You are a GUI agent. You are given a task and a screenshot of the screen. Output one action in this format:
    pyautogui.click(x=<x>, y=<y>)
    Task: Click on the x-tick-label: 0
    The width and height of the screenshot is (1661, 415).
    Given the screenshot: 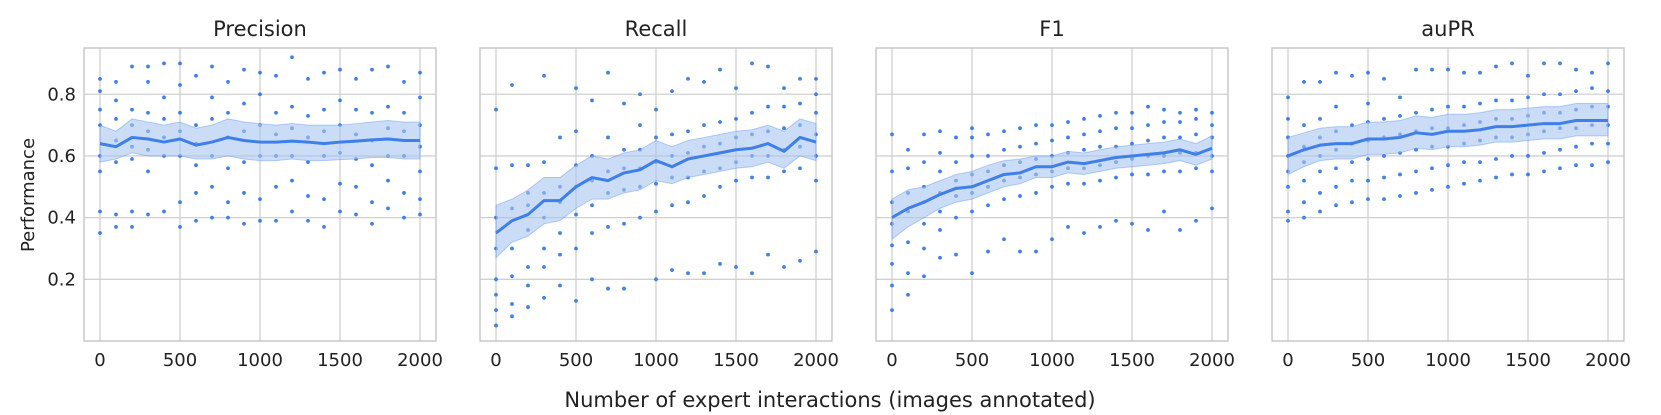 What is the action you would take?
    pyautogui.click(x=99, y=360)
    